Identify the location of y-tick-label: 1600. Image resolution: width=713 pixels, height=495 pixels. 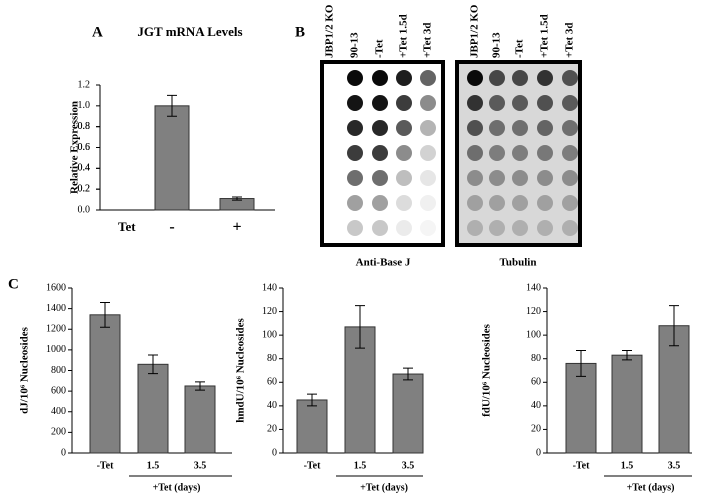
(56, 287).